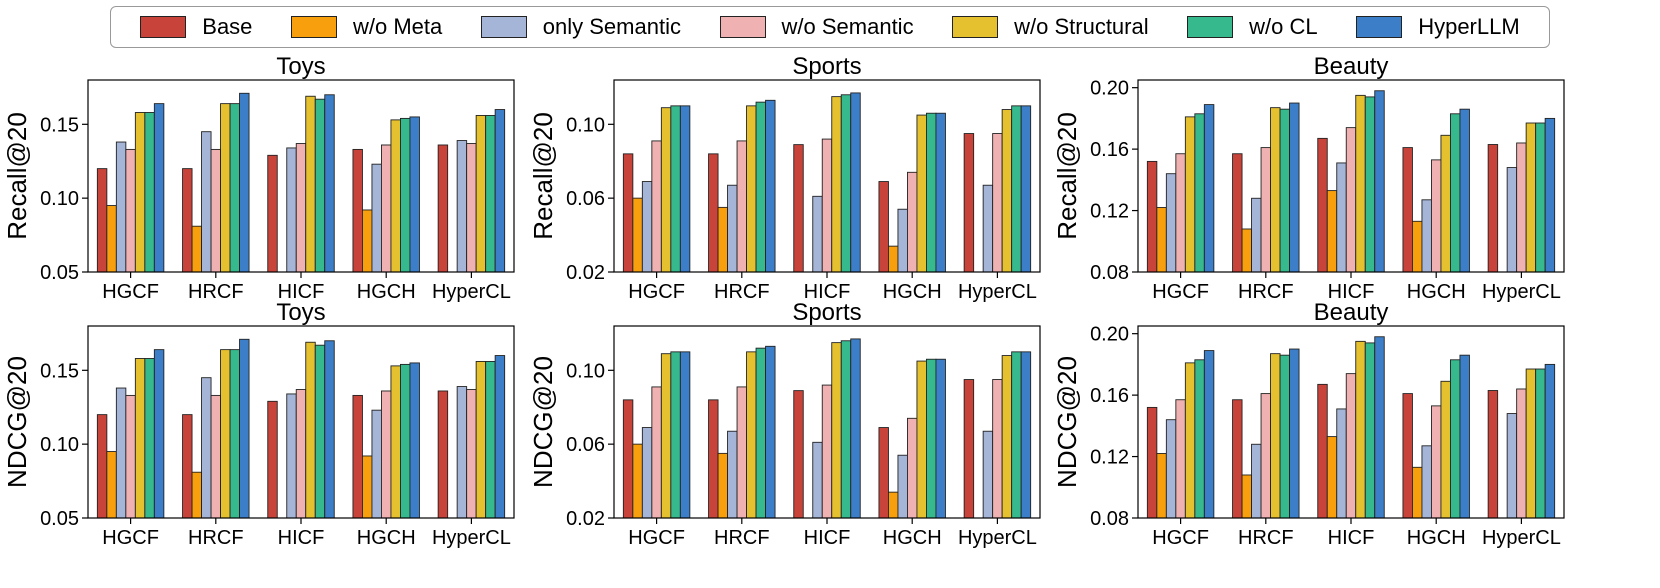  I want to click on chart-title: Beauty, so click(1351, 312).